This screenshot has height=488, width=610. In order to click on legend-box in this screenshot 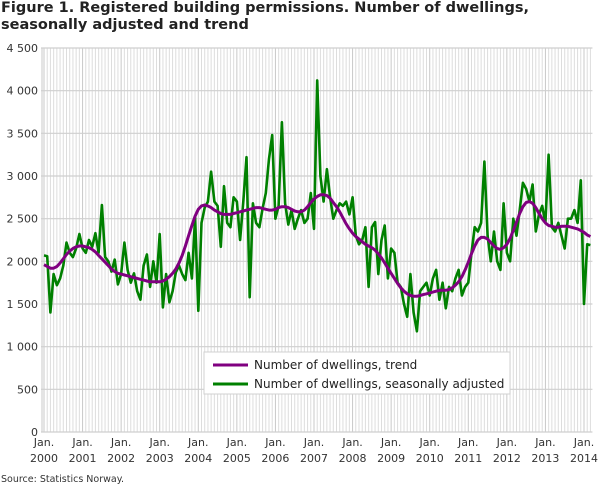, I will do `click(357, 373)`.